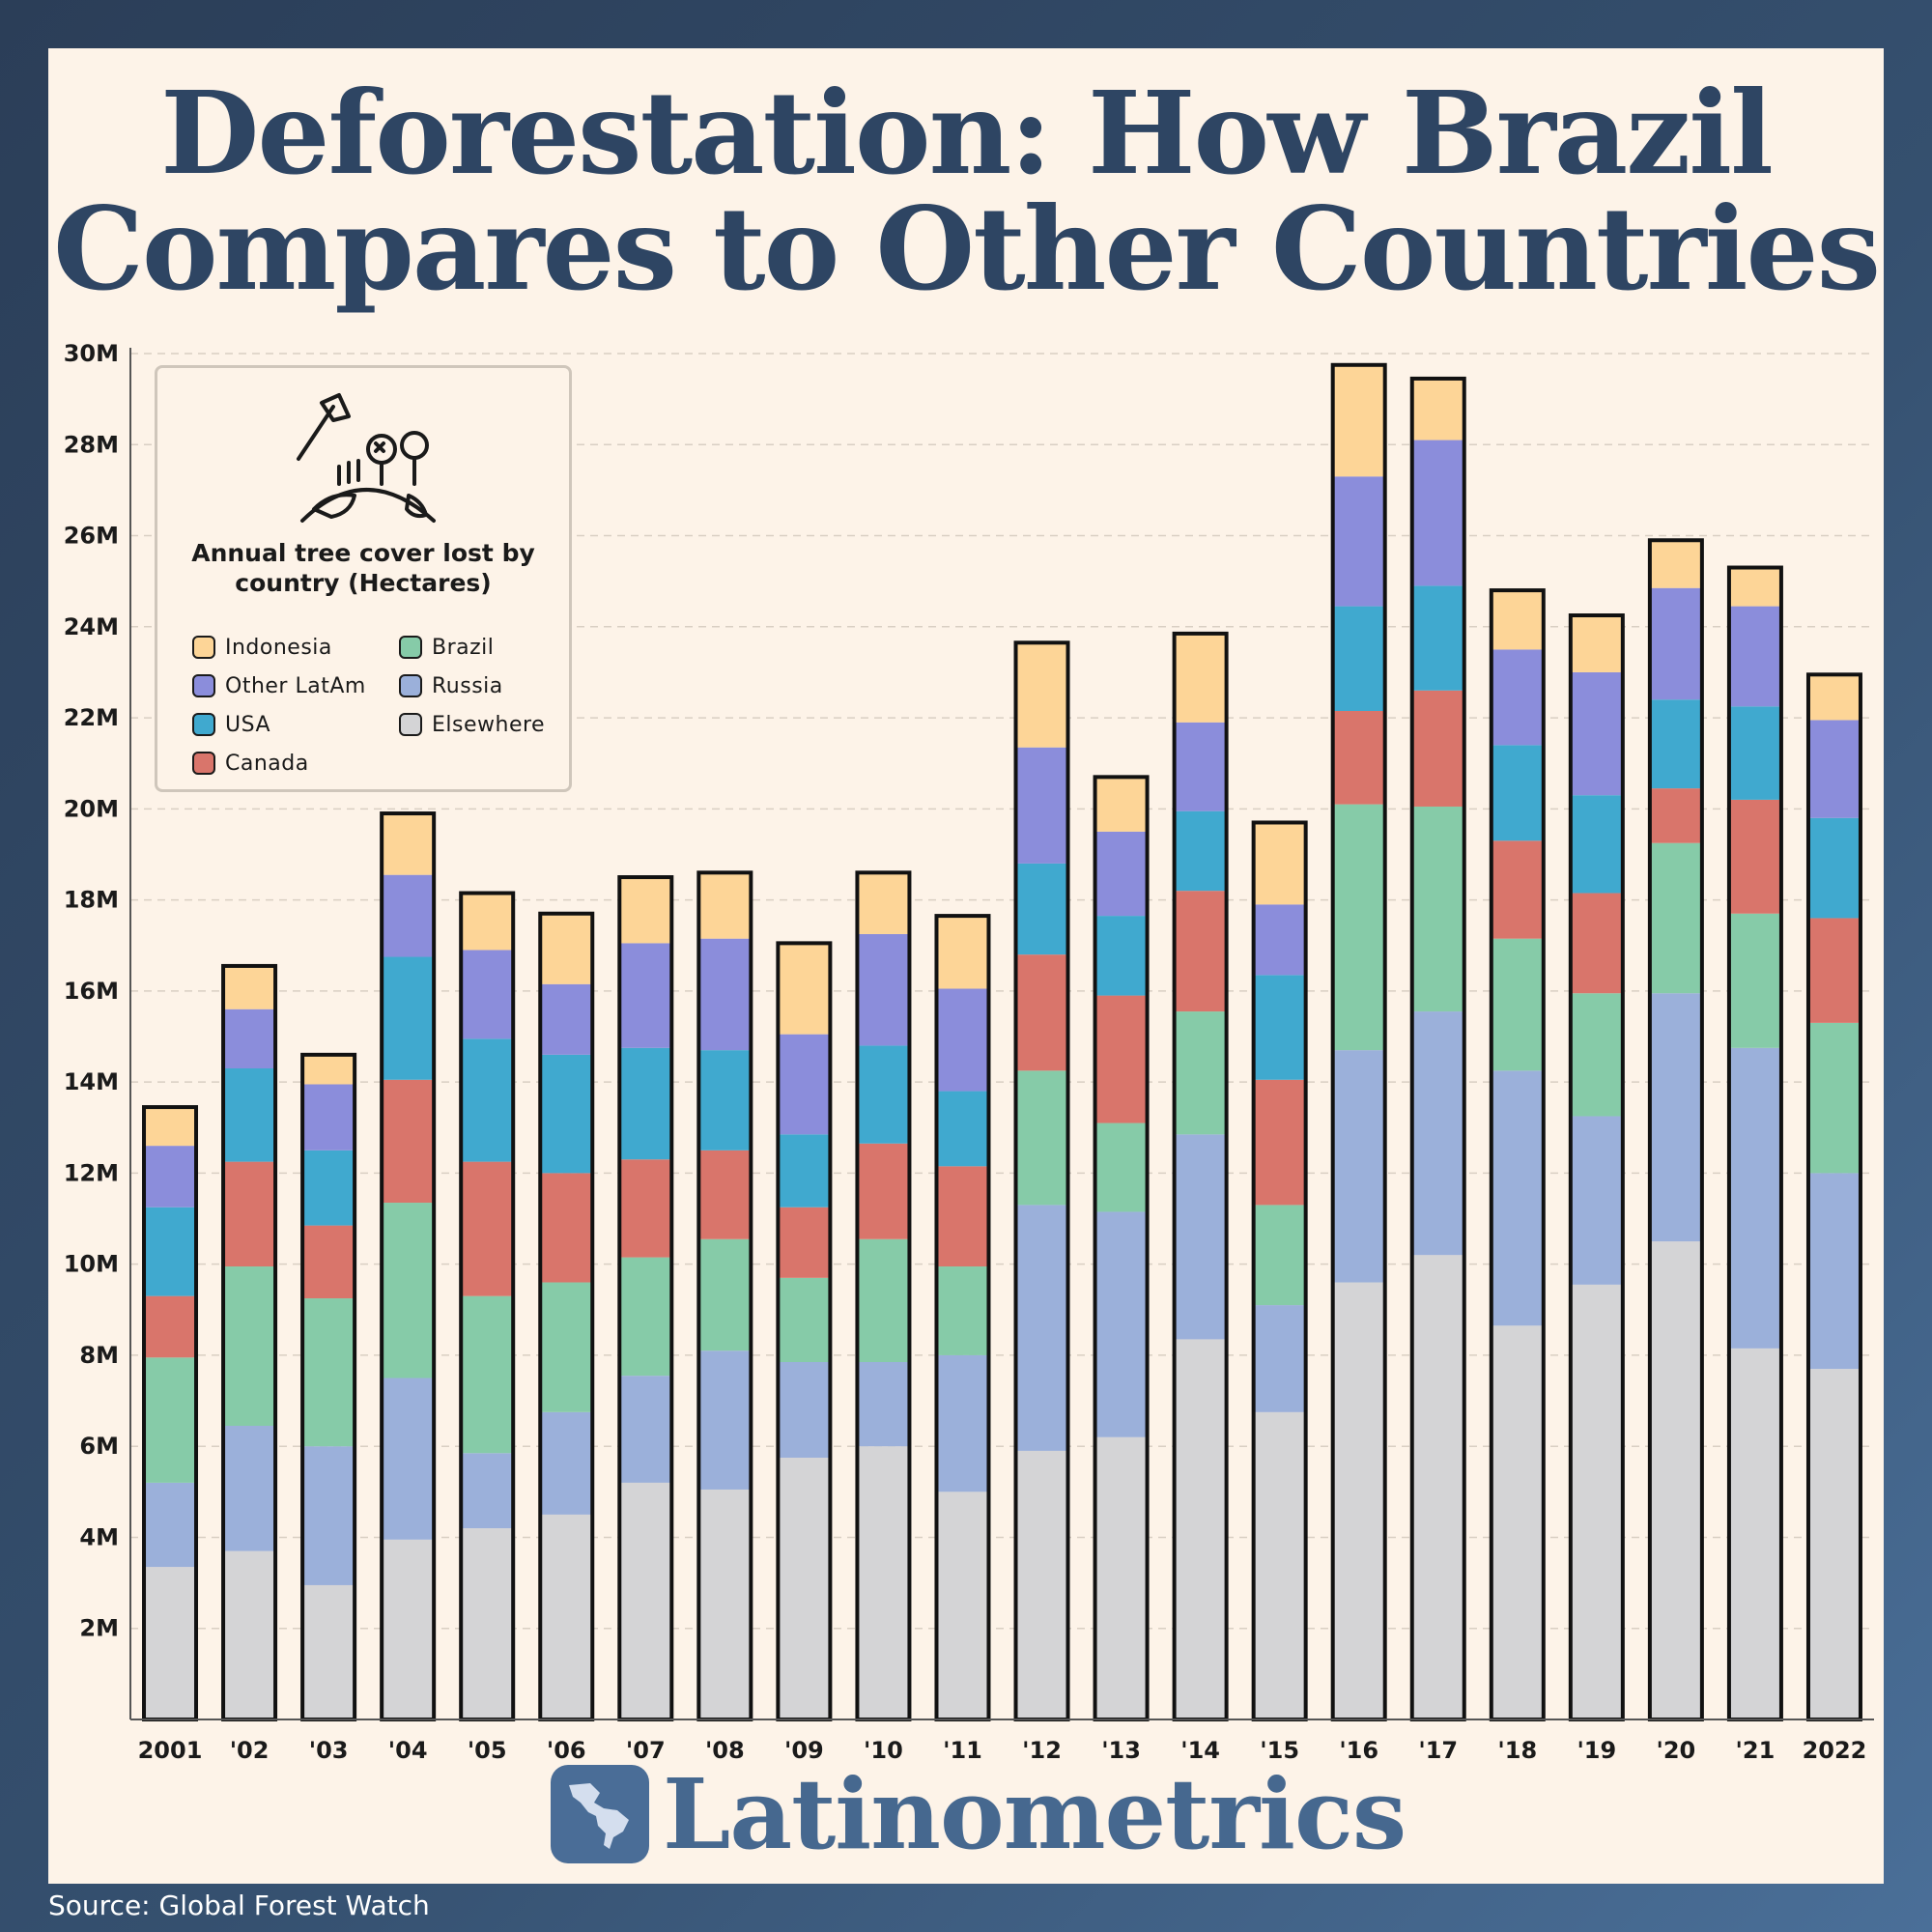  What do you see at coordinates (91, 992) in the screenshot?
I see `y-tick-label: 16M` at bounding box center [91, 992].